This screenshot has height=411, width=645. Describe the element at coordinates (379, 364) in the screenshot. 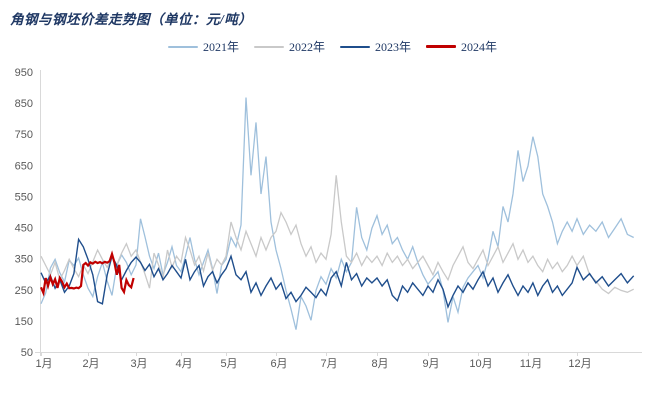

I see `x-tick-label: 8月` at that location.